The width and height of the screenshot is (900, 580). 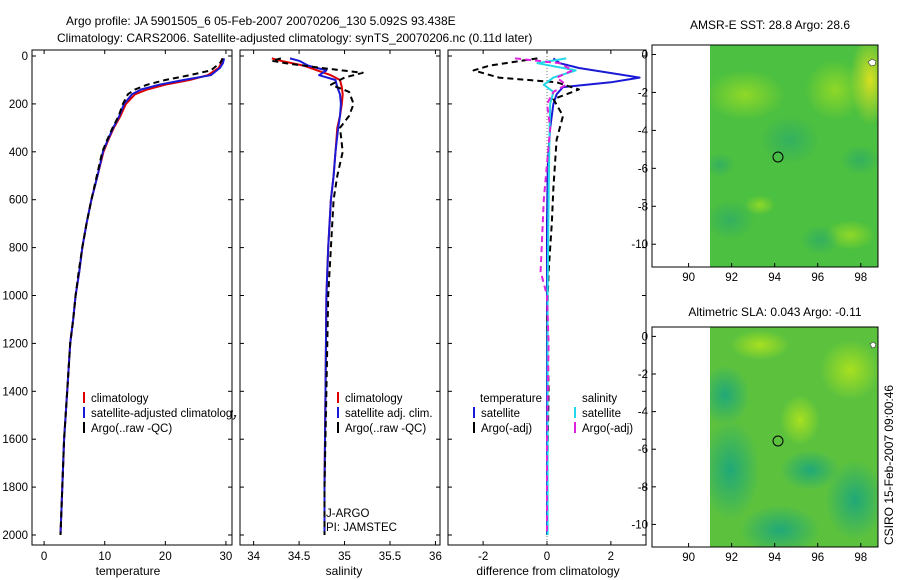 I want to click on x-tick-label: 10, so click(x=104, y=557).